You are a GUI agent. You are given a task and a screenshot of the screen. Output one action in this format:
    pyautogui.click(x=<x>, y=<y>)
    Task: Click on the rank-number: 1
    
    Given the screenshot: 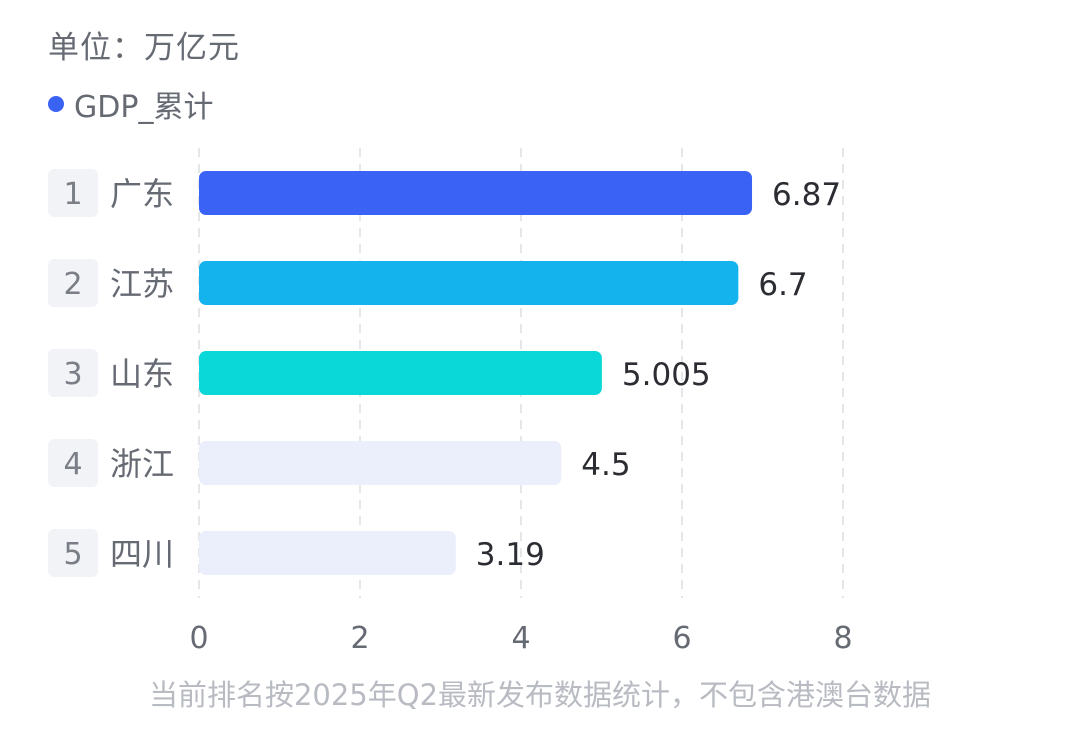 What is the action you would take?
    pyautogui.click(x=72, y=194)
    